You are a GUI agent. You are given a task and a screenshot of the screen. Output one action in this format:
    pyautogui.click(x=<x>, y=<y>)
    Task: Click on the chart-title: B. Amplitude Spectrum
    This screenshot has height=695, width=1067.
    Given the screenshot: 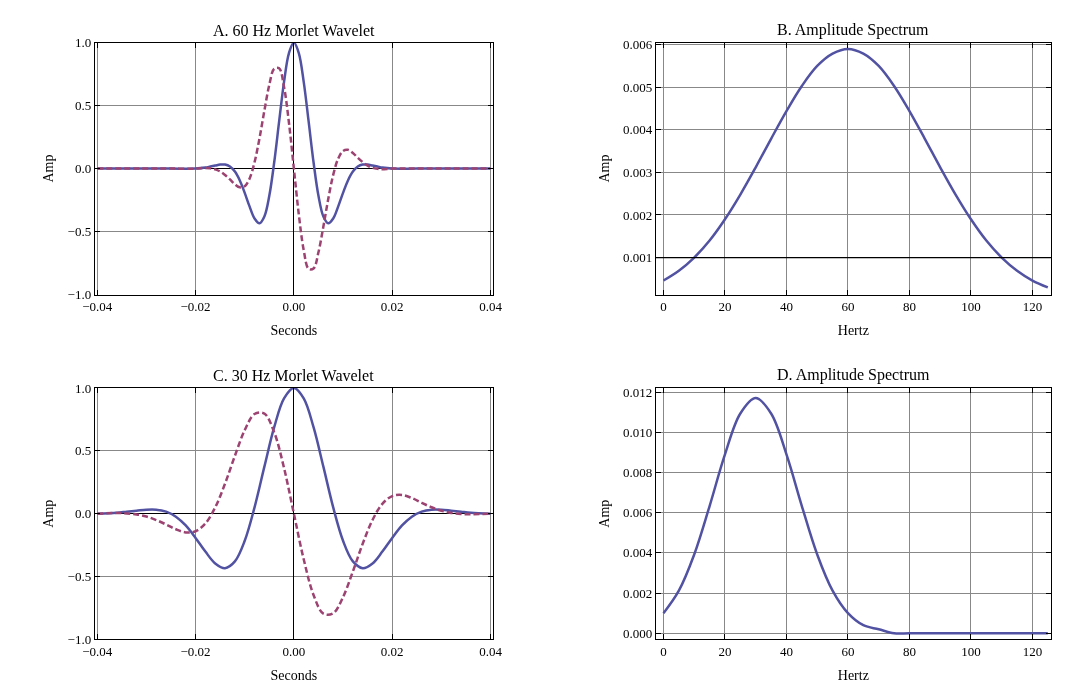 What is the action you would take?
    pyautogui.click(x=853, y=30)
    